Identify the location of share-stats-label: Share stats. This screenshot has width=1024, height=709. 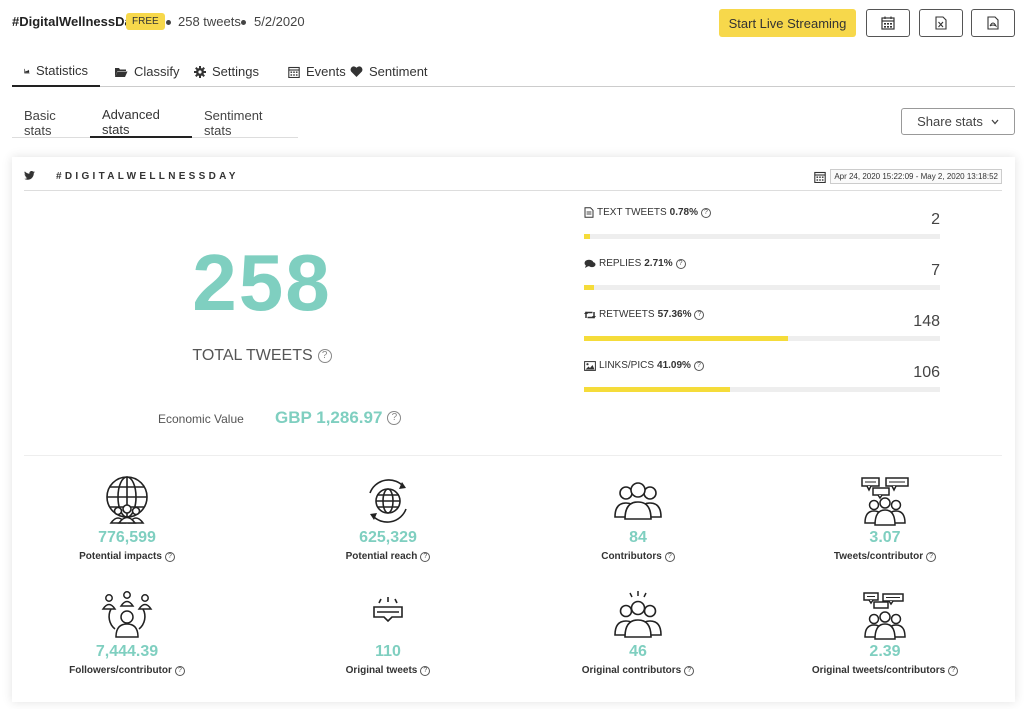
(950, 121).